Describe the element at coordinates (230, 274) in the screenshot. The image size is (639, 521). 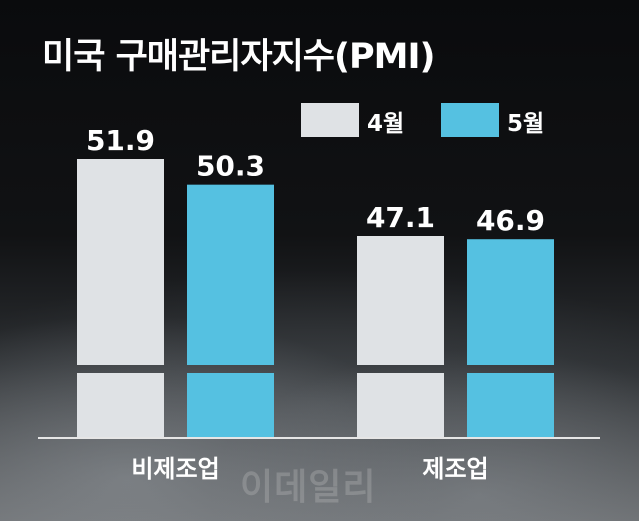
I see `bar-may-0-upper` at that location.